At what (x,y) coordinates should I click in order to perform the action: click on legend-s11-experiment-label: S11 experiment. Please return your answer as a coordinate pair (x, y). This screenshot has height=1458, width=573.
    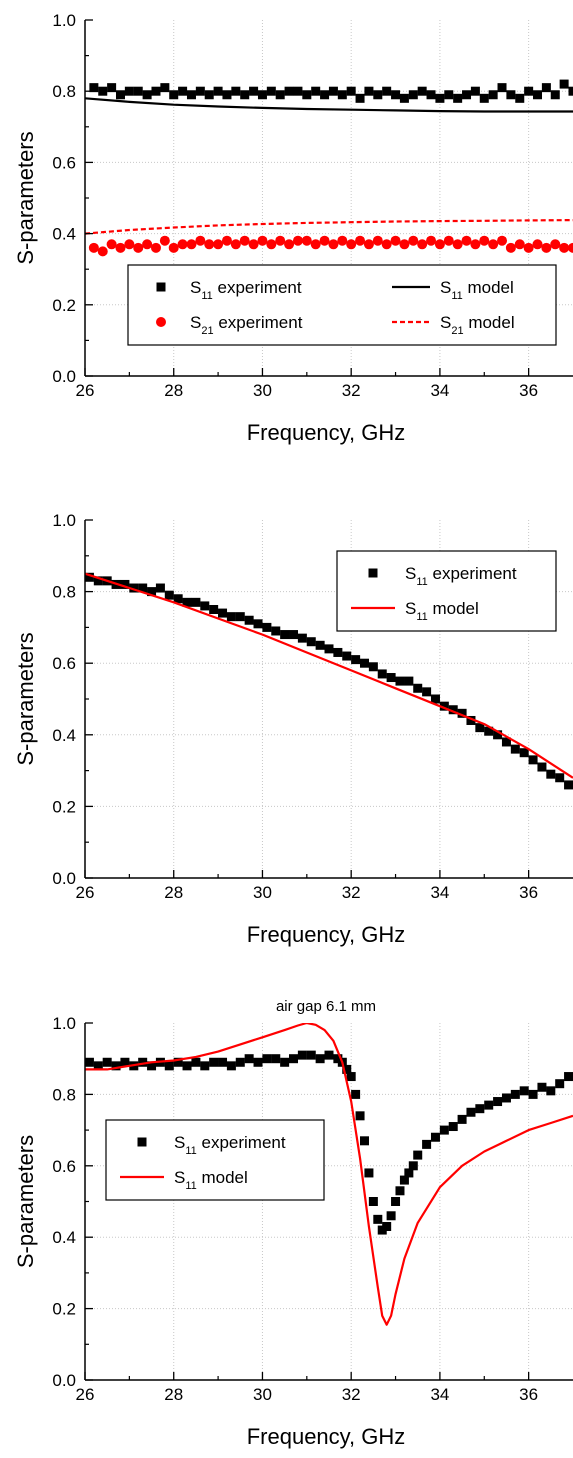
    Looking at the image, I should click on (246, 290).